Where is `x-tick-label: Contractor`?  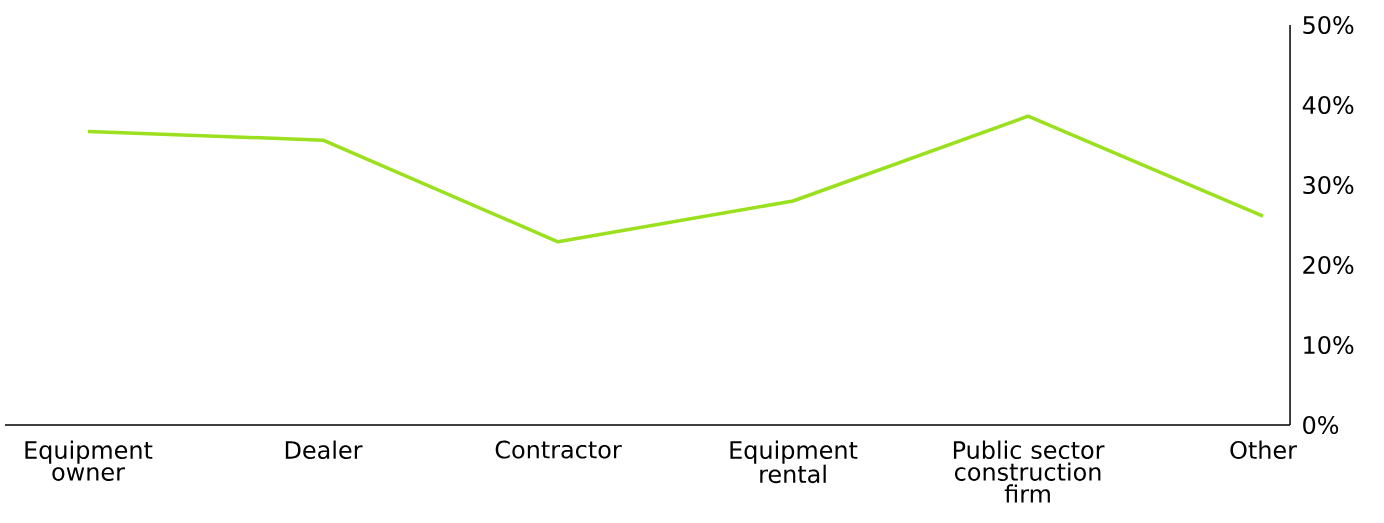 x-tick-label: Contractor is located at coordinates (558, 449).